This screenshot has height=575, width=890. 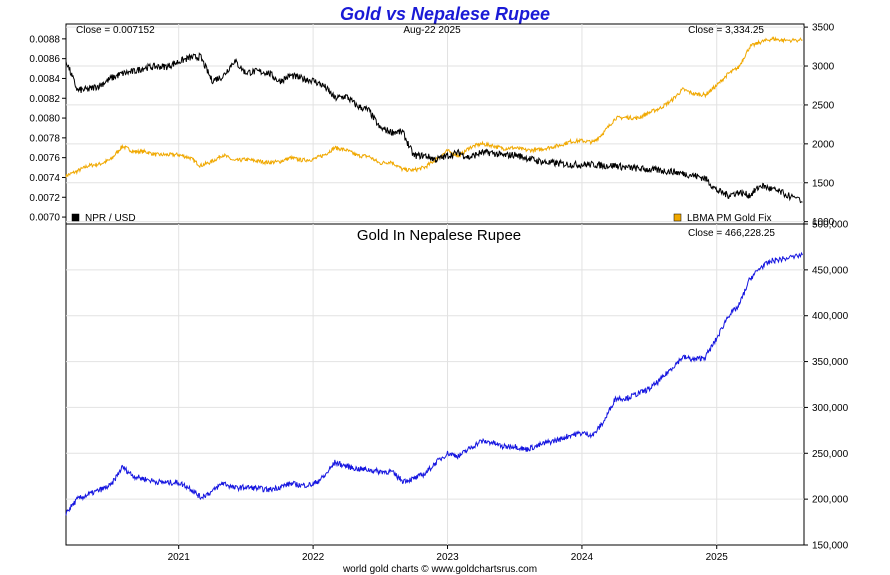 I want to click on y-right-tick-label: 2500, so click(x=823, y=105).